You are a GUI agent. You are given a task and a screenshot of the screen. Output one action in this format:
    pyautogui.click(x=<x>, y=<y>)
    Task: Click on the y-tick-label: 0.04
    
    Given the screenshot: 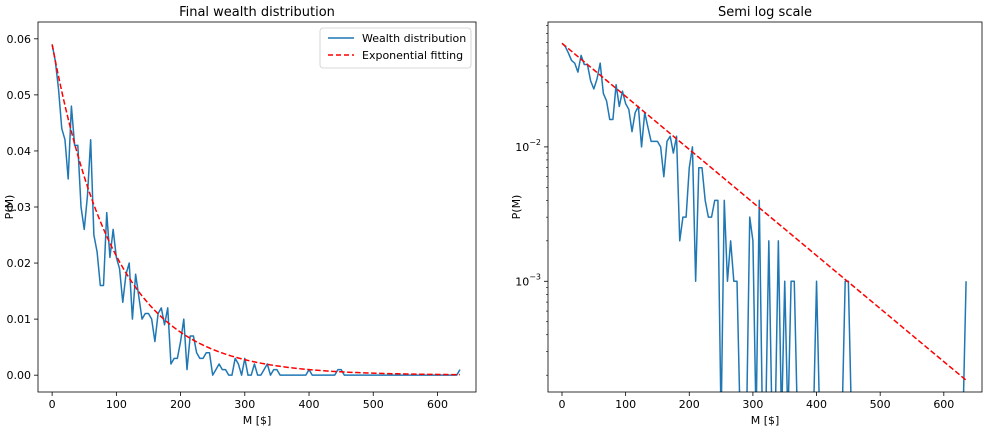 What is the action you would take?
    pyautogui.click(x=19, y=151)
    